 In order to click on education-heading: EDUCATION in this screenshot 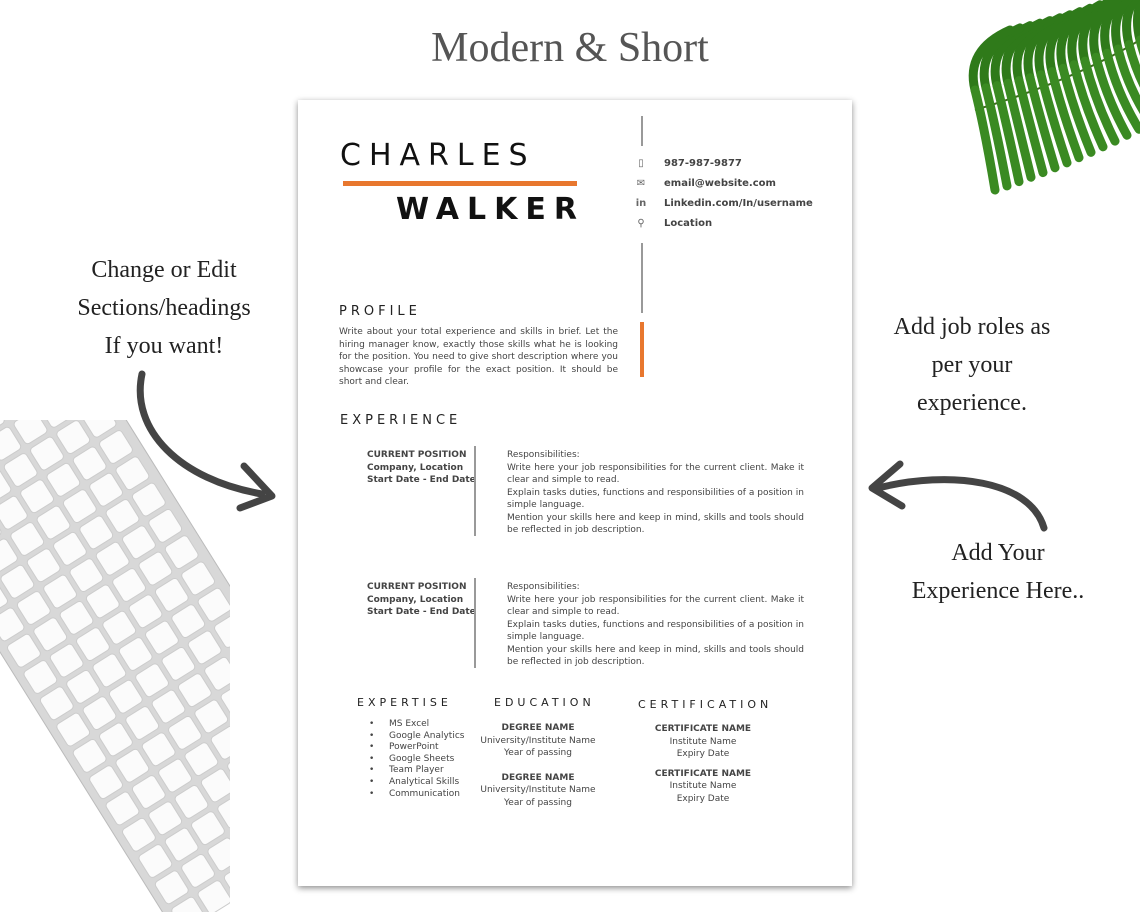, I will do `click(544, 702)`.